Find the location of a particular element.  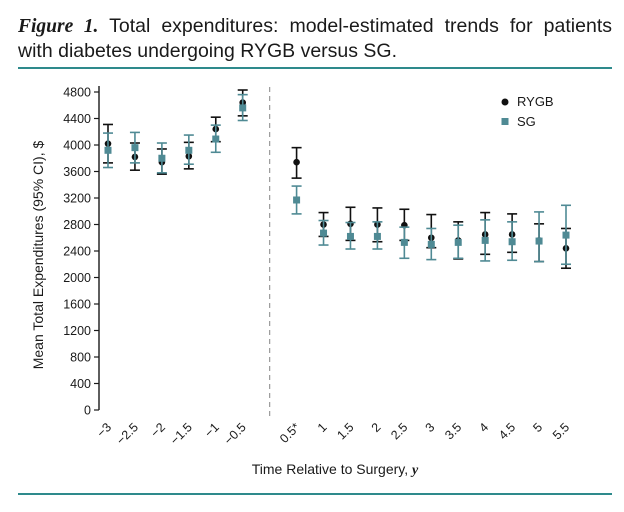

x-tick-label: −2 is located at coordinates (158, 430).